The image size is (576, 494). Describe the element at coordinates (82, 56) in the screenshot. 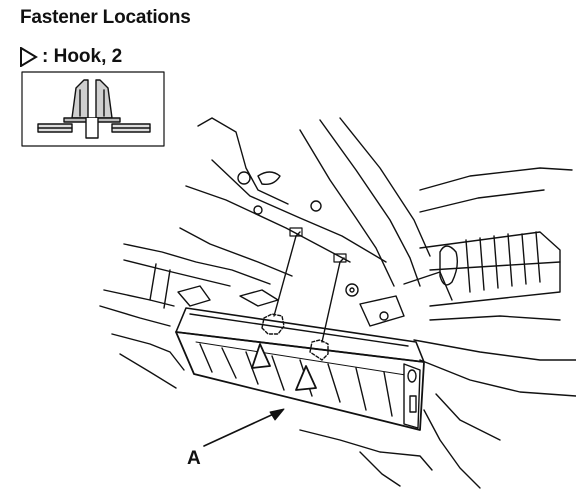

I see `legend-label: : Hook, 2` at that location.